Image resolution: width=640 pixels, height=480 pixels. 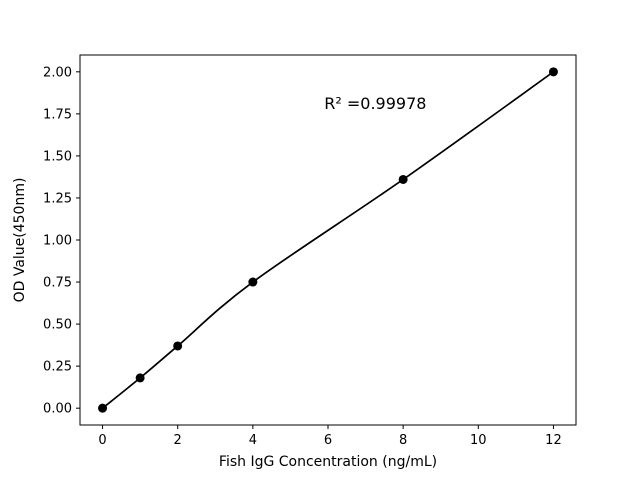 I want to click on x-tick-label: 12, so click(x=553, y=440).